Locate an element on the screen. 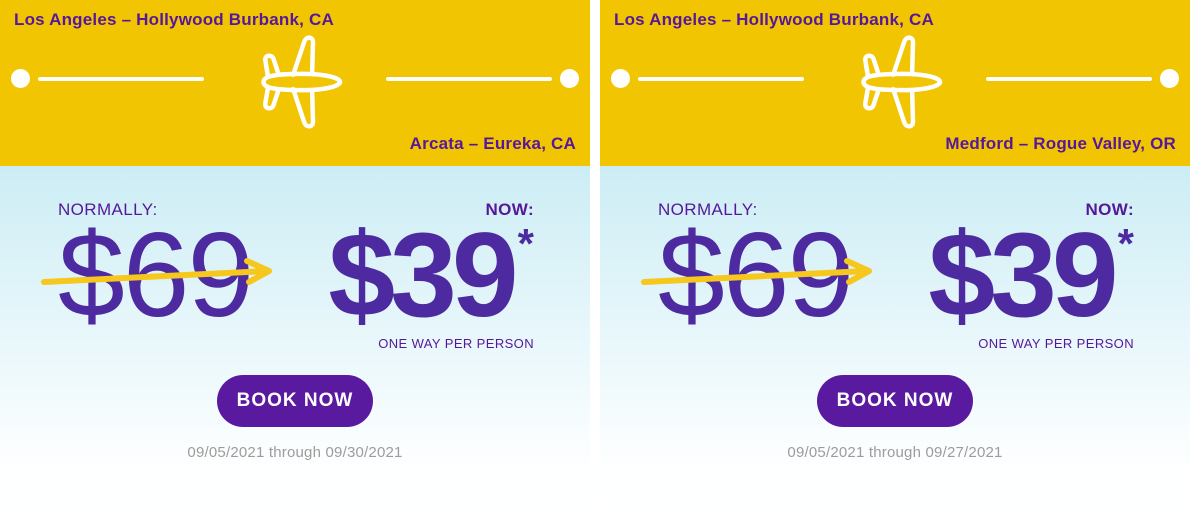  destination-city-label: Arcata – Eureka, CA is located at coordinates (492, 143).